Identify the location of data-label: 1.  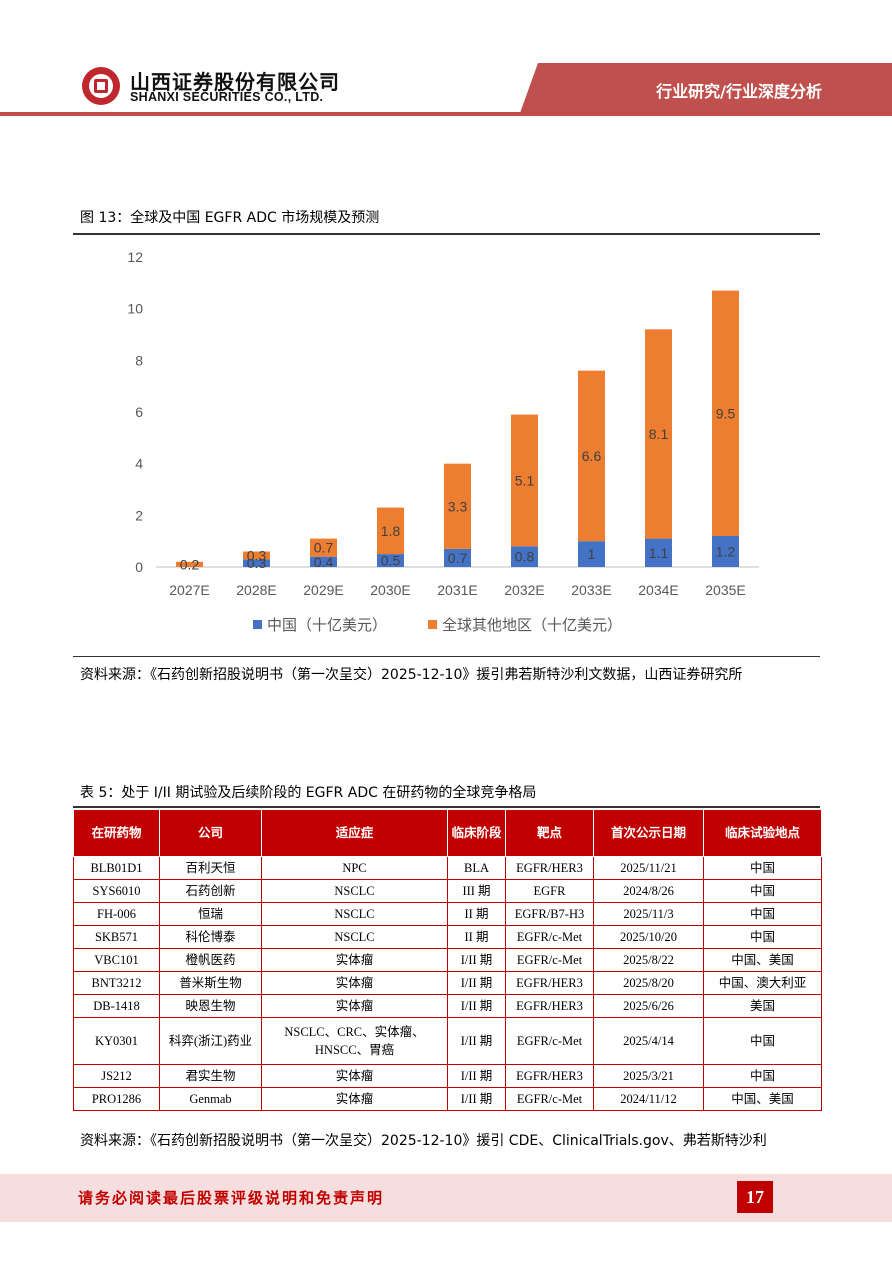
(592, 554).